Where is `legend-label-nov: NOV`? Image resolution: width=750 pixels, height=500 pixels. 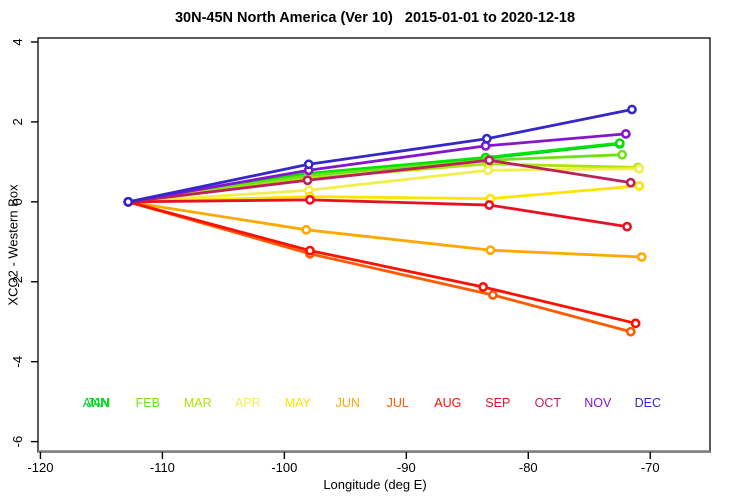
legend-label-nov: NOV is located at coordinates (598, 403).